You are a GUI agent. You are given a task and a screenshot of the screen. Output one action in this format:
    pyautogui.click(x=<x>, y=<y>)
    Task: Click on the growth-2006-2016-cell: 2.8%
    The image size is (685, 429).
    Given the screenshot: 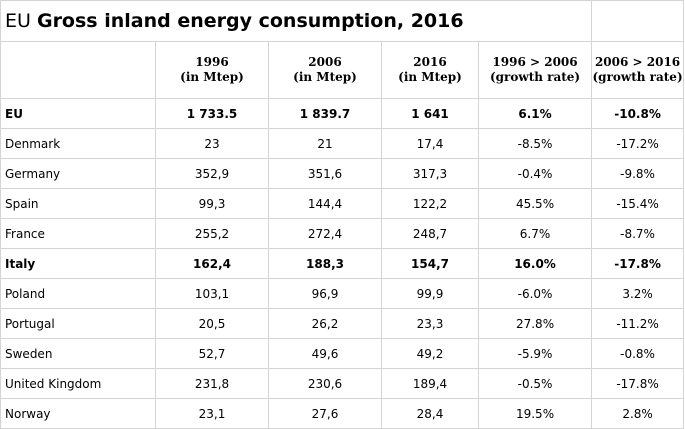 What is the action you would take?
    pyautogui.click(x=638, y=413)
    